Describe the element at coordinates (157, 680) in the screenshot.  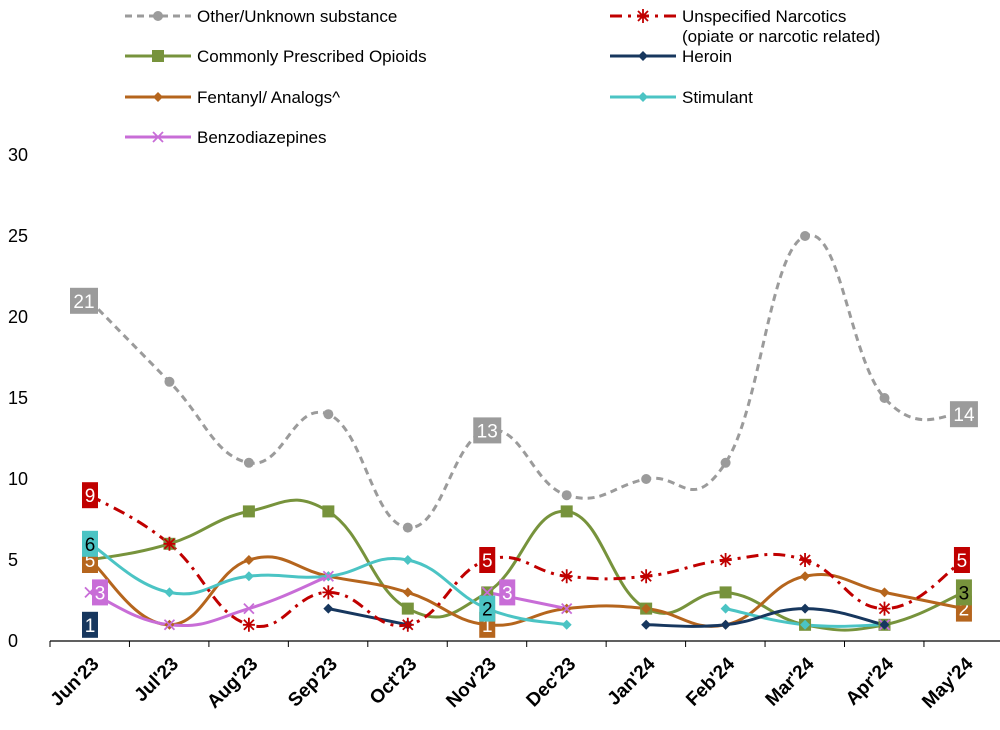
I see `x-tick-label: Jul'23` at that location.